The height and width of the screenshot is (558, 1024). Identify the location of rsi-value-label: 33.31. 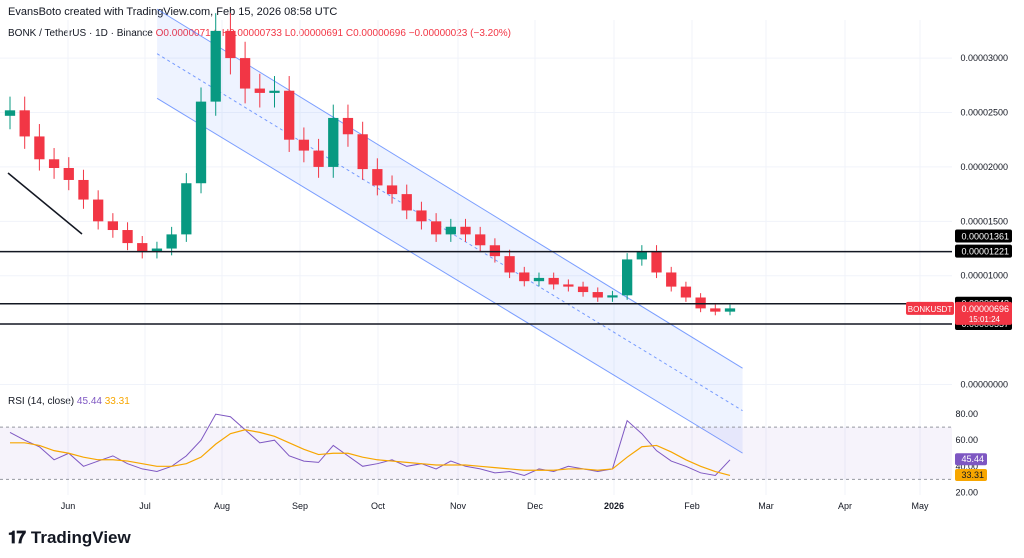
(972, 475).